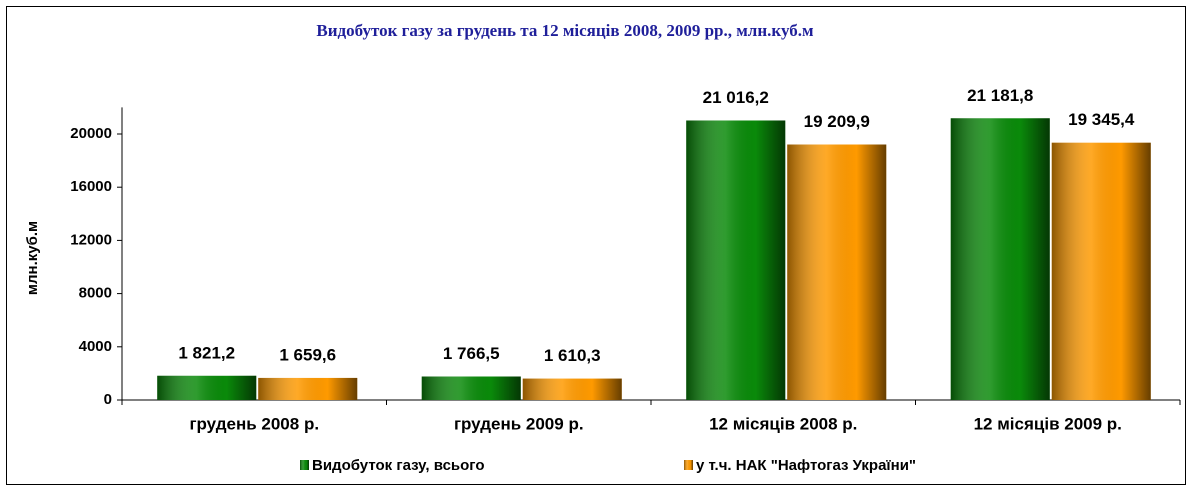  I want to click on x-tick-label: грудень 2008 р., so click(254, 423).